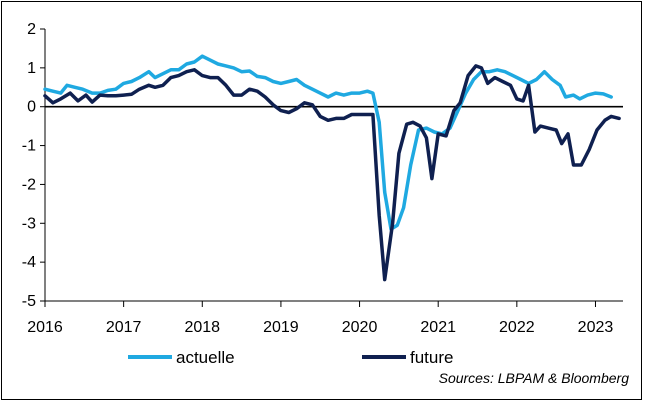 The image size is (645, 403). I want to click on x-tick-label: 2020, so click(360, 327).